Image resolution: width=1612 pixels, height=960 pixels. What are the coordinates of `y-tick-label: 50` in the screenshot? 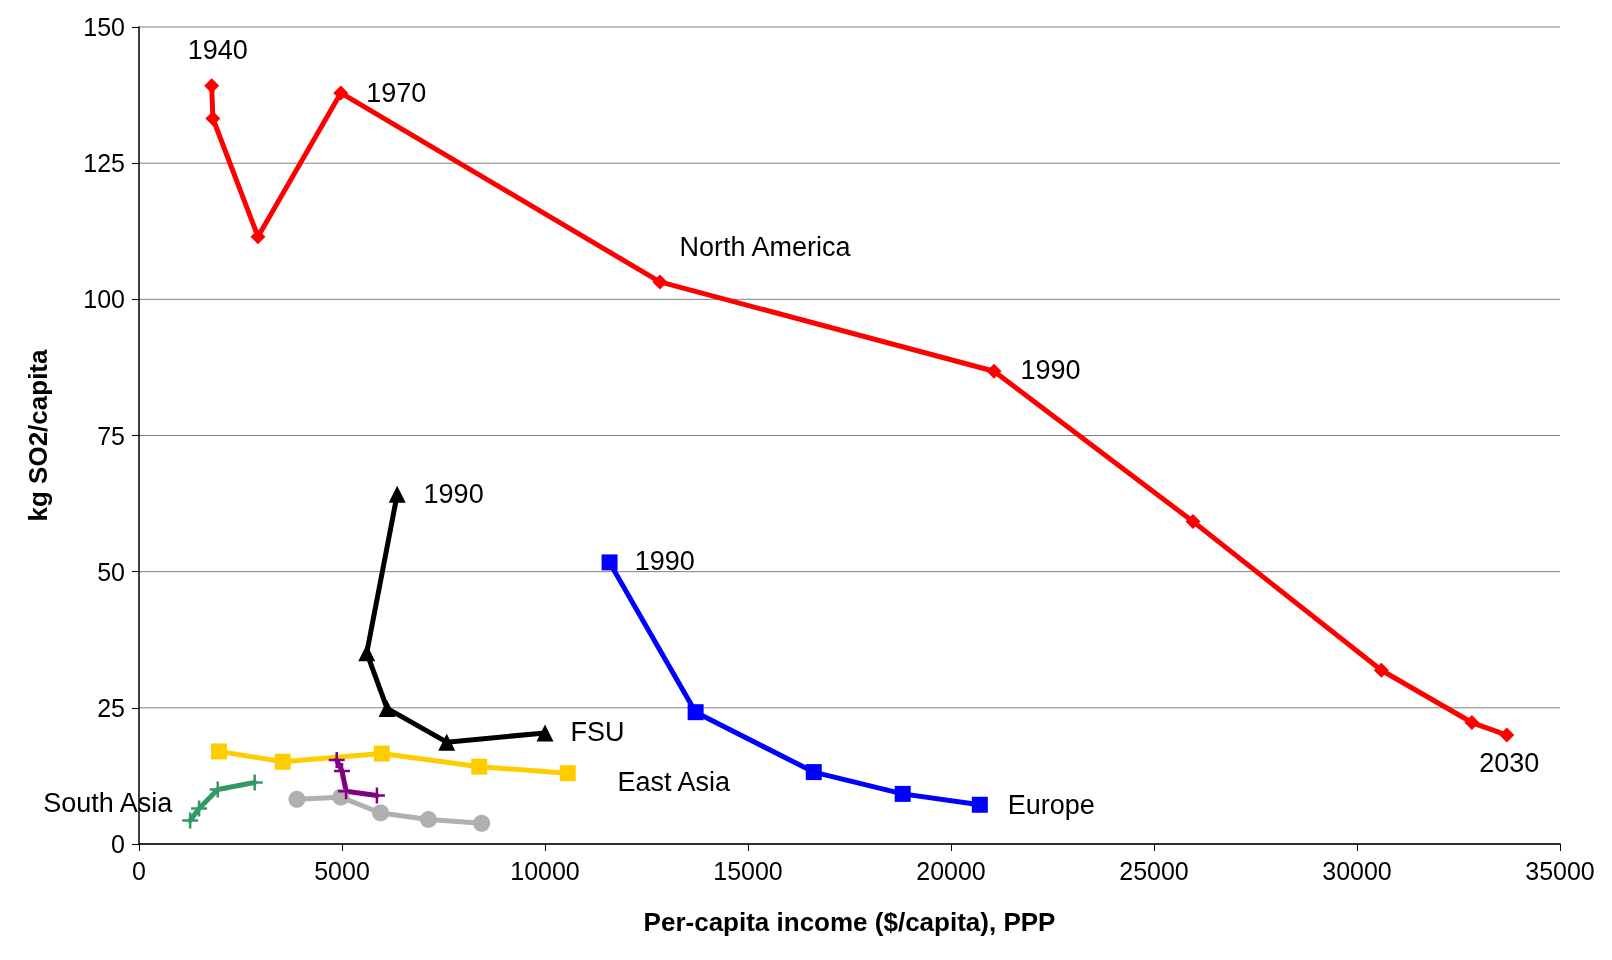 It's located at (111, 571).